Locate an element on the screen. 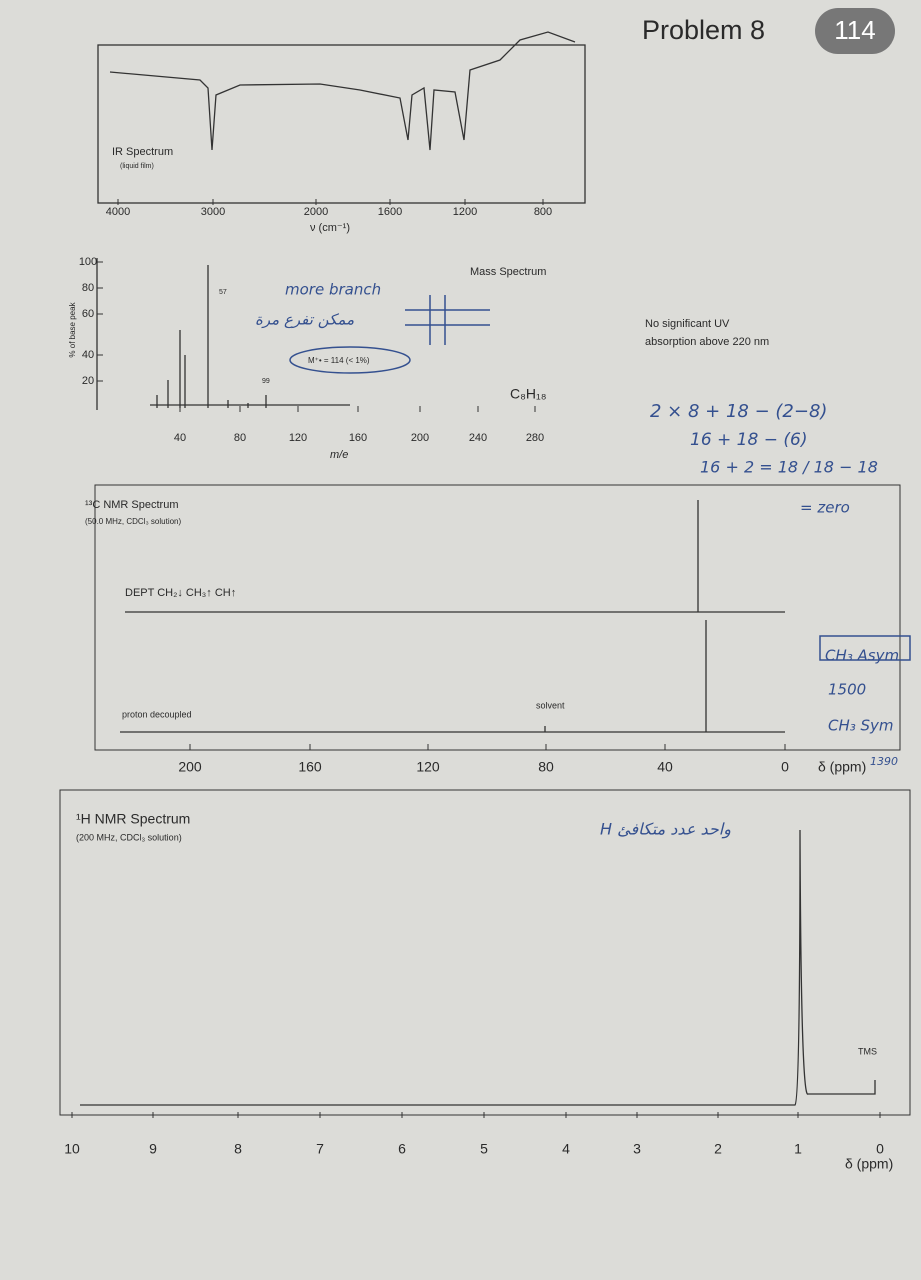  handwriting: ممكن تفرع مرة is located at coordinates (304, 320).